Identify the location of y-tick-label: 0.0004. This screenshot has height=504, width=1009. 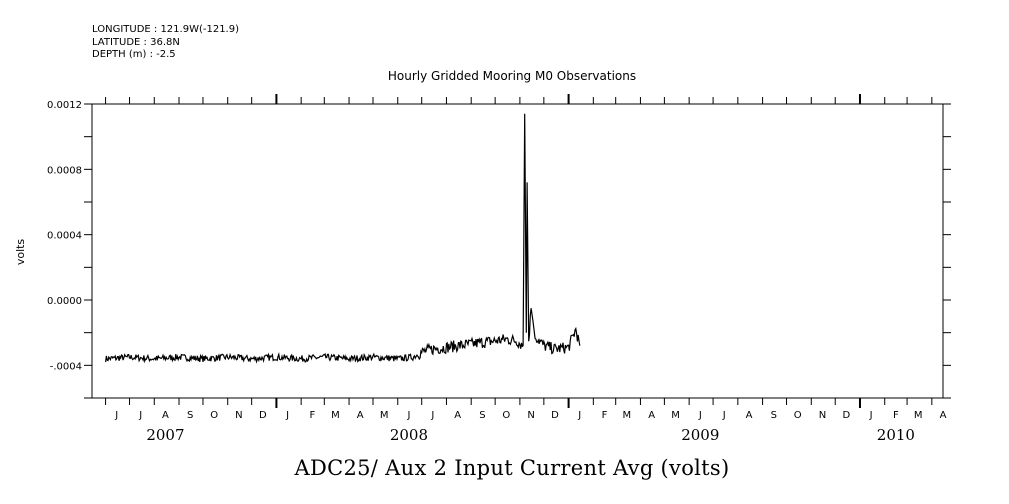
(64, 236).